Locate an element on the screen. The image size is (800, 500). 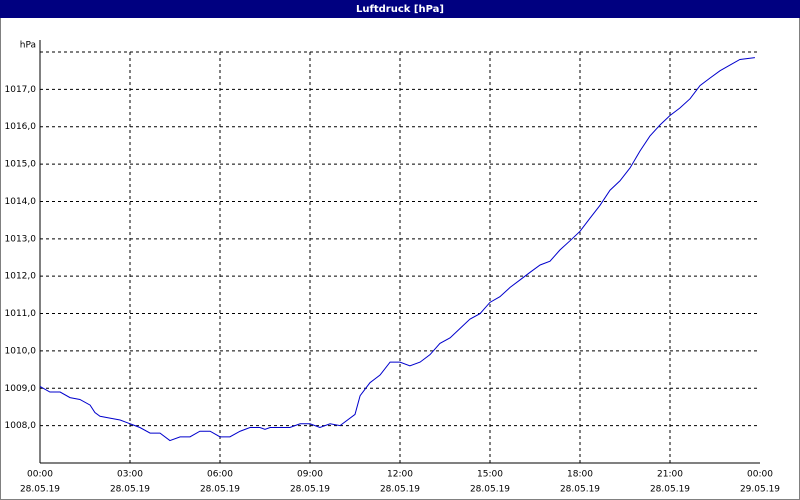
x-tick-label: 09:00 is located at coordinates (310, 475).